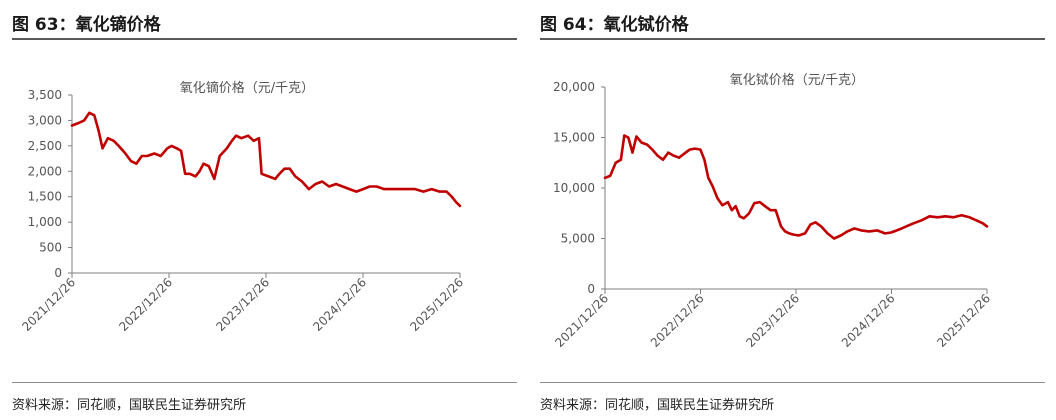 This screenshot has width=1056, height=420. Describe the element at coordinates (797, 80) in the screenshot. I see `chart-title: 氧化铽价格（元/千克）` at that location.